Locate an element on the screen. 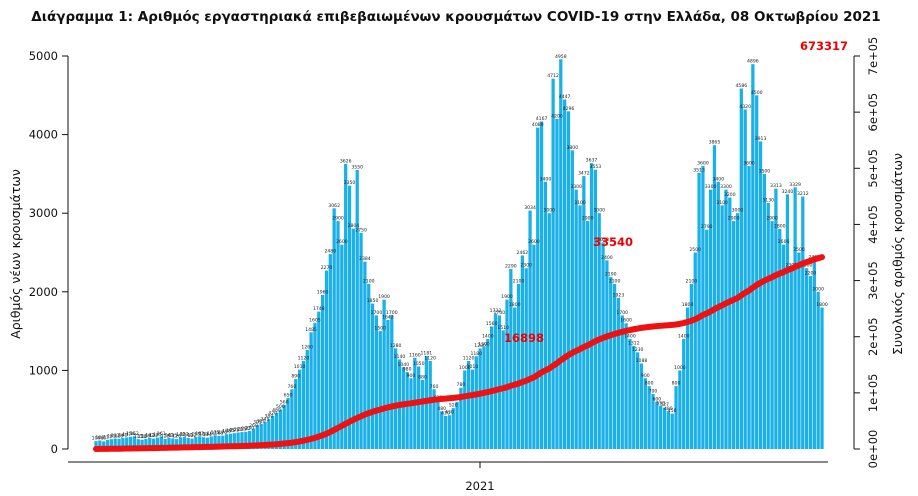  bar-value-label: 160 is located at coordinates (211, 434).